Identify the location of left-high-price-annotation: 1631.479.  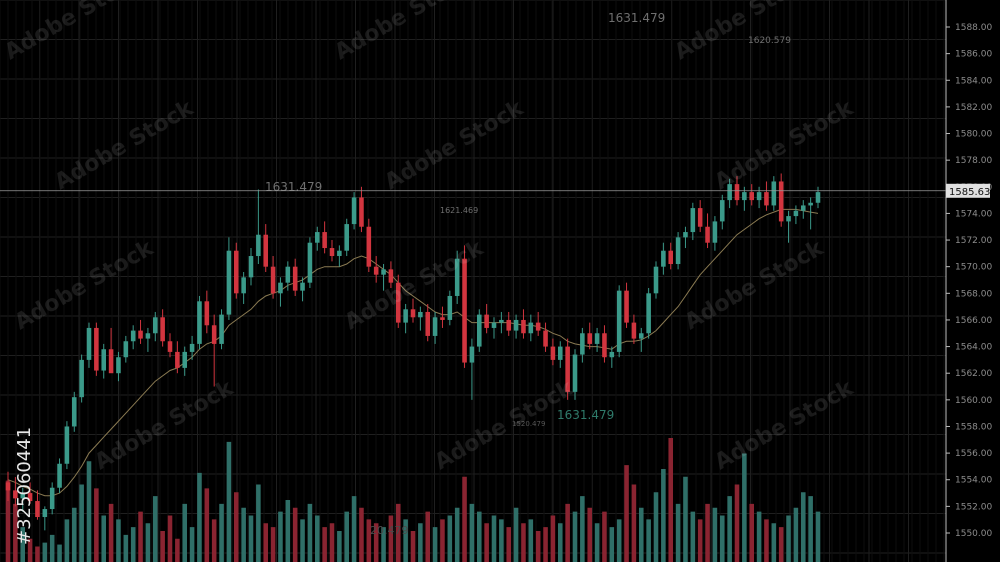
(293, 187).